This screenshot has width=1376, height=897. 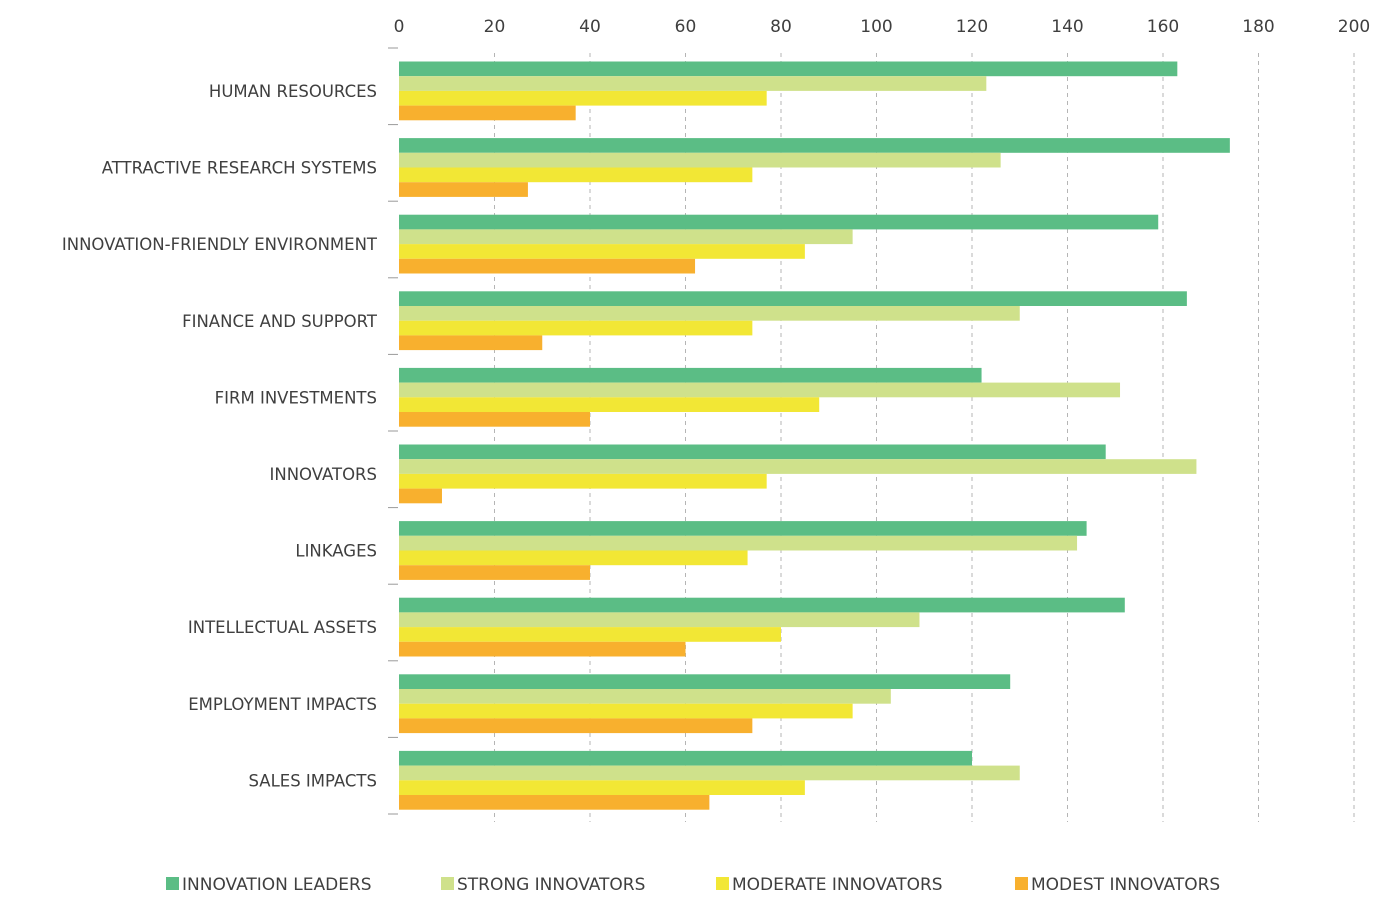 What do you see at coordinates (220, 244) in the screenshot?
I see `category-label: INNOVATION-FRIENDLY ENVIRONMENT` at bounding box center [220, 244].